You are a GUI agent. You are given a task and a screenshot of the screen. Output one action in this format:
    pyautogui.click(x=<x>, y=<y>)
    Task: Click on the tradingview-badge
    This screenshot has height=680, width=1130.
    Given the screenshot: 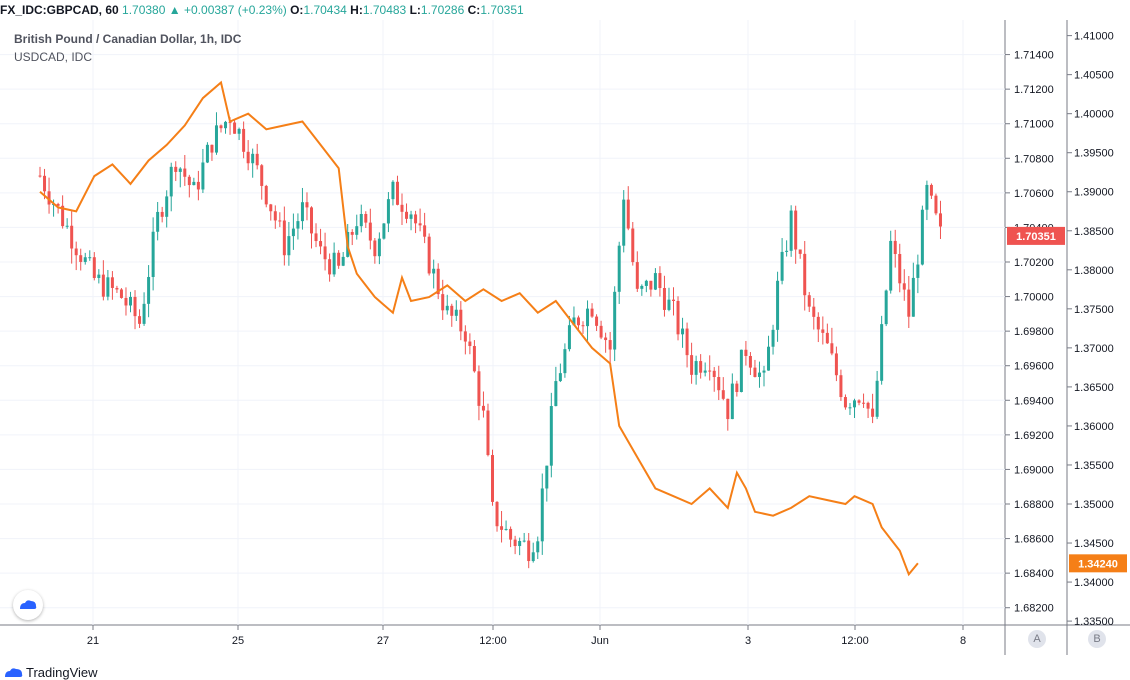 What is the action you would take?
    pyautogui.click(x=28, y=605)
    